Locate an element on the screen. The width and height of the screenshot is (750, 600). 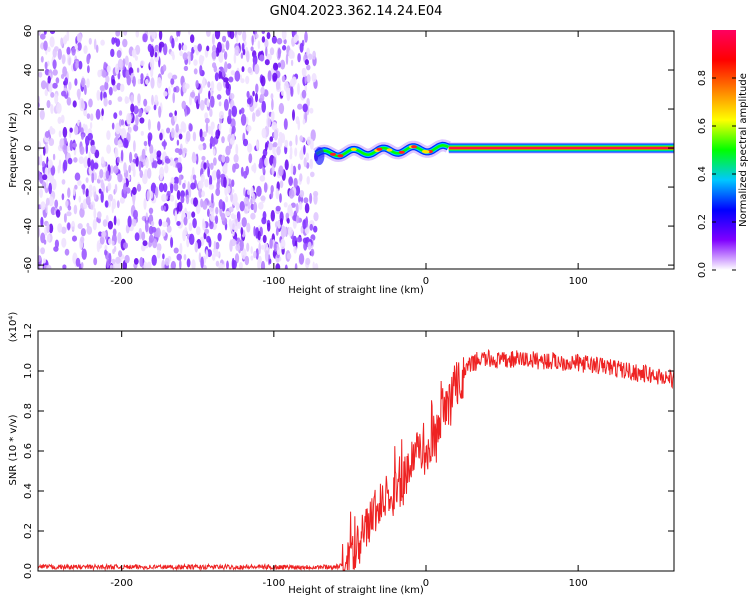
colorbar-tick-label: 0.8 is located at coordinates (702, 78).